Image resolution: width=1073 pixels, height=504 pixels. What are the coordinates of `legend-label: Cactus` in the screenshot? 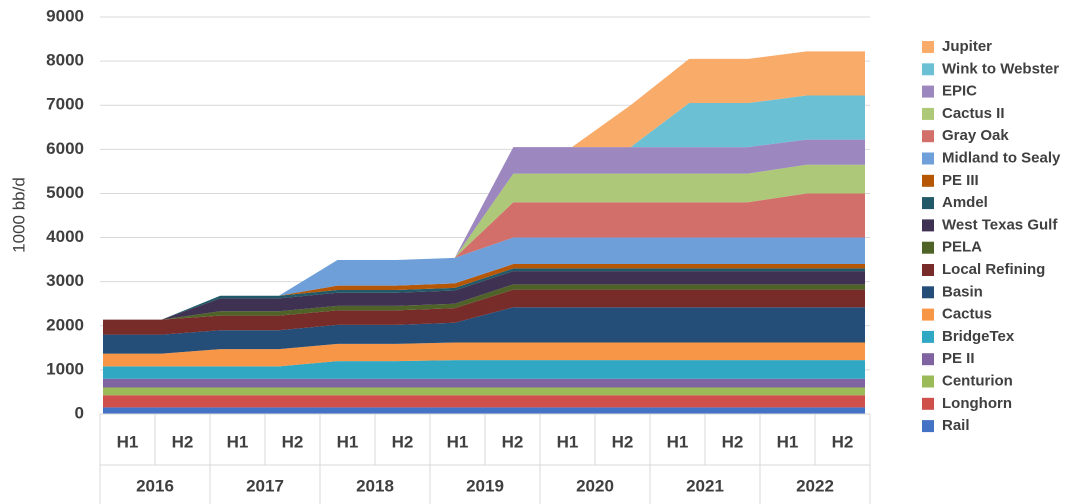 It's located at (967, 314).